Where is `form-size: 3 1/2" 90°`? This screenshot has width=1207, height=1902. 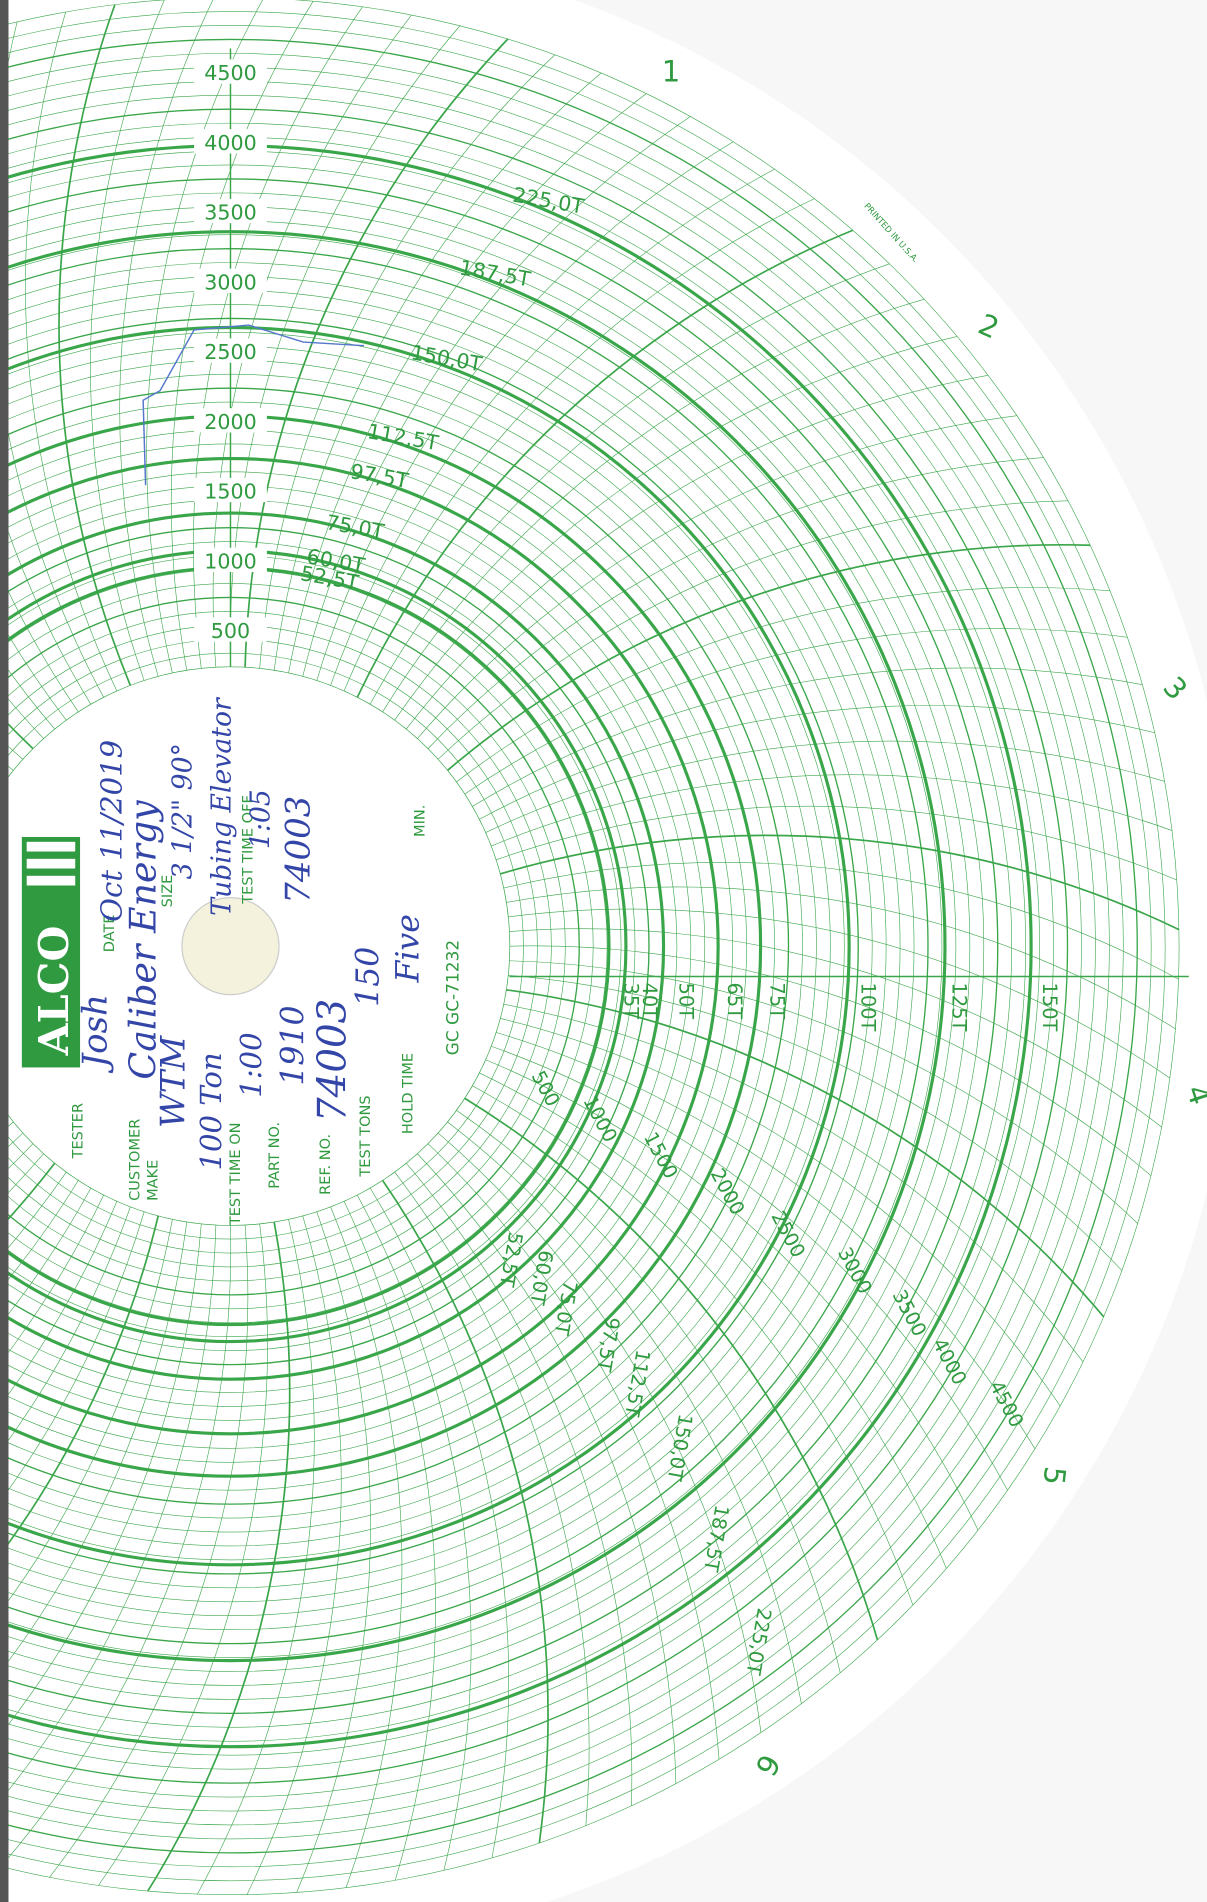
form-size: 3 1/2" 90° is located at coordinates (183, 811).